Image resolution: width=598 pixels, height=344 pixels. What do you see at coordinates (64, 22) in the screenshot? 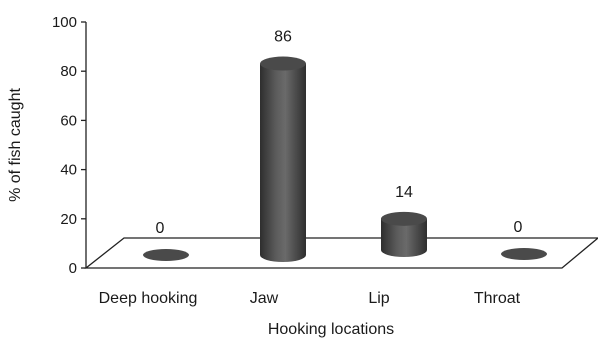
I see `y-tick-label: 100` at bounding box center [64, 22].